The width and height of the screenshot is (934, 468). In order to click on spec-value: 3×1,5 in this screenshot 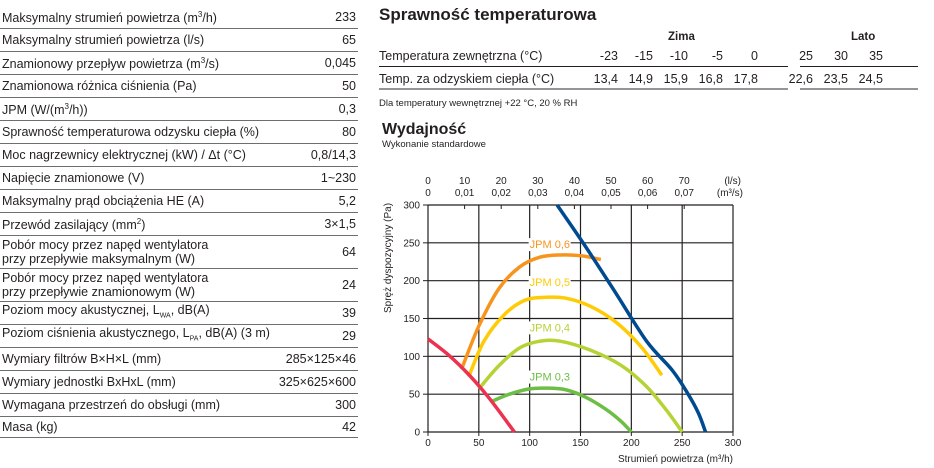, I will do `click(340, 224)`.